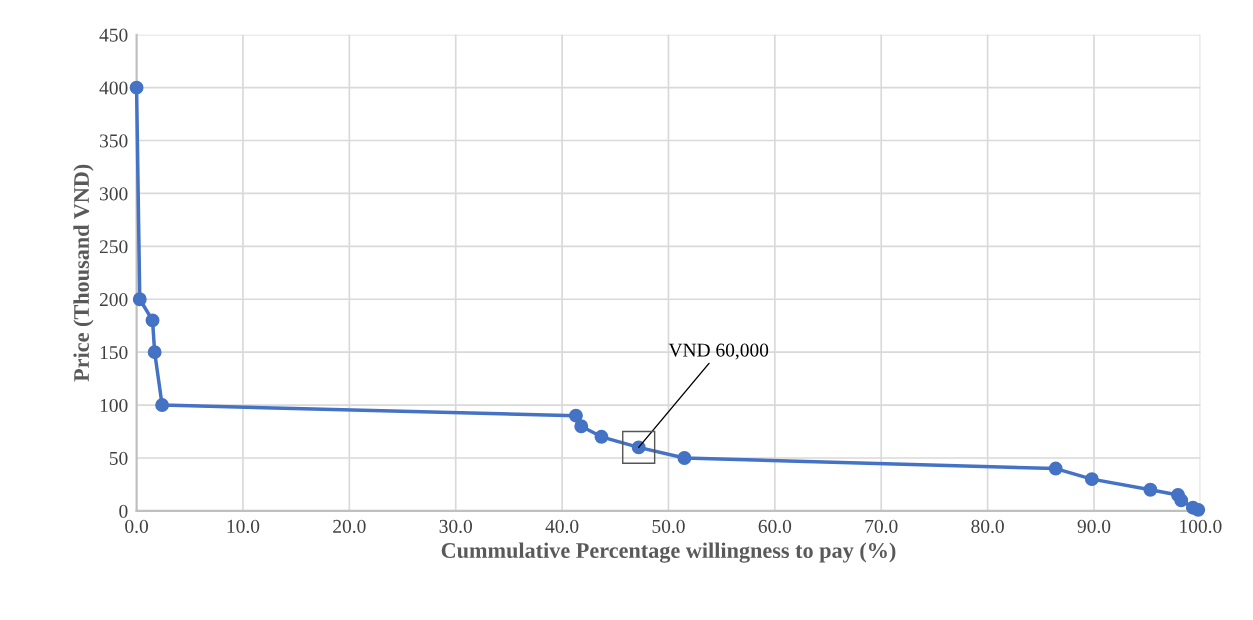 This screenshot has width=1253, height=620. What do you see at coordinates (668, 552) in the screenshot?
I see `x-axis-title: Cummulative Percentage willingness to pay (%)` at bounding box center [668, 552].